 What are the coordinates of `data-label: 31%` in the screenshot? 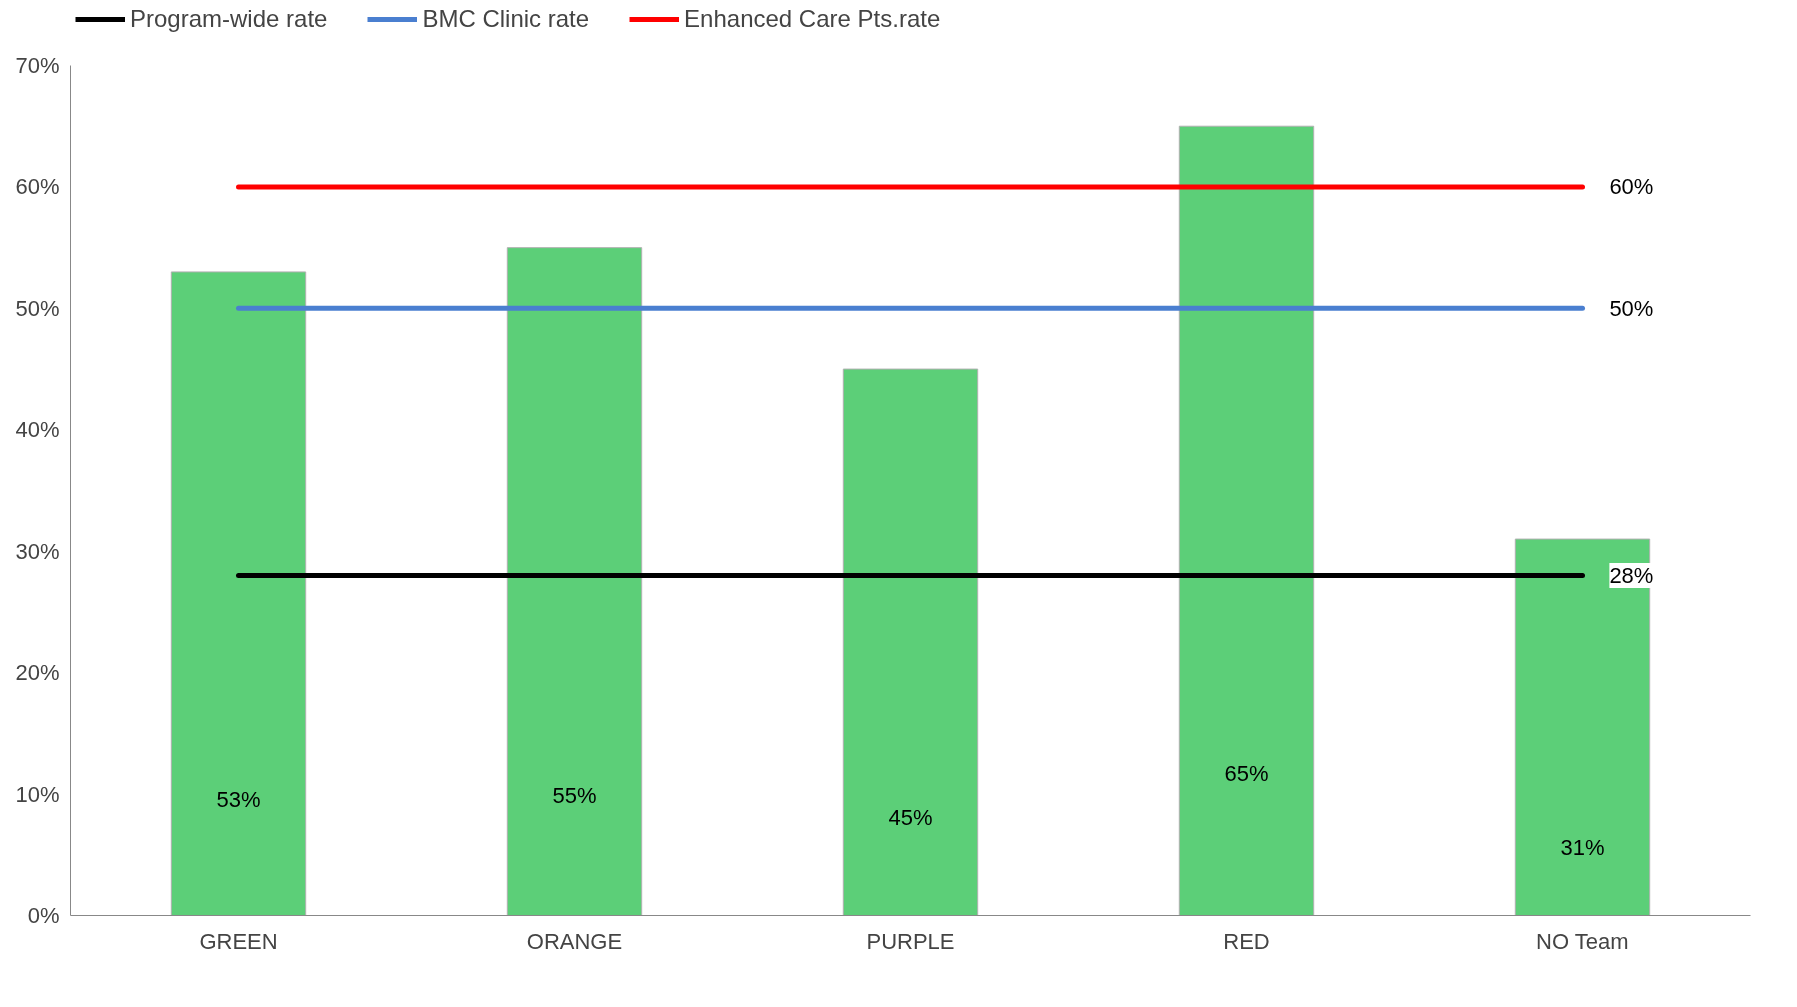 It's located at (1582, 848).